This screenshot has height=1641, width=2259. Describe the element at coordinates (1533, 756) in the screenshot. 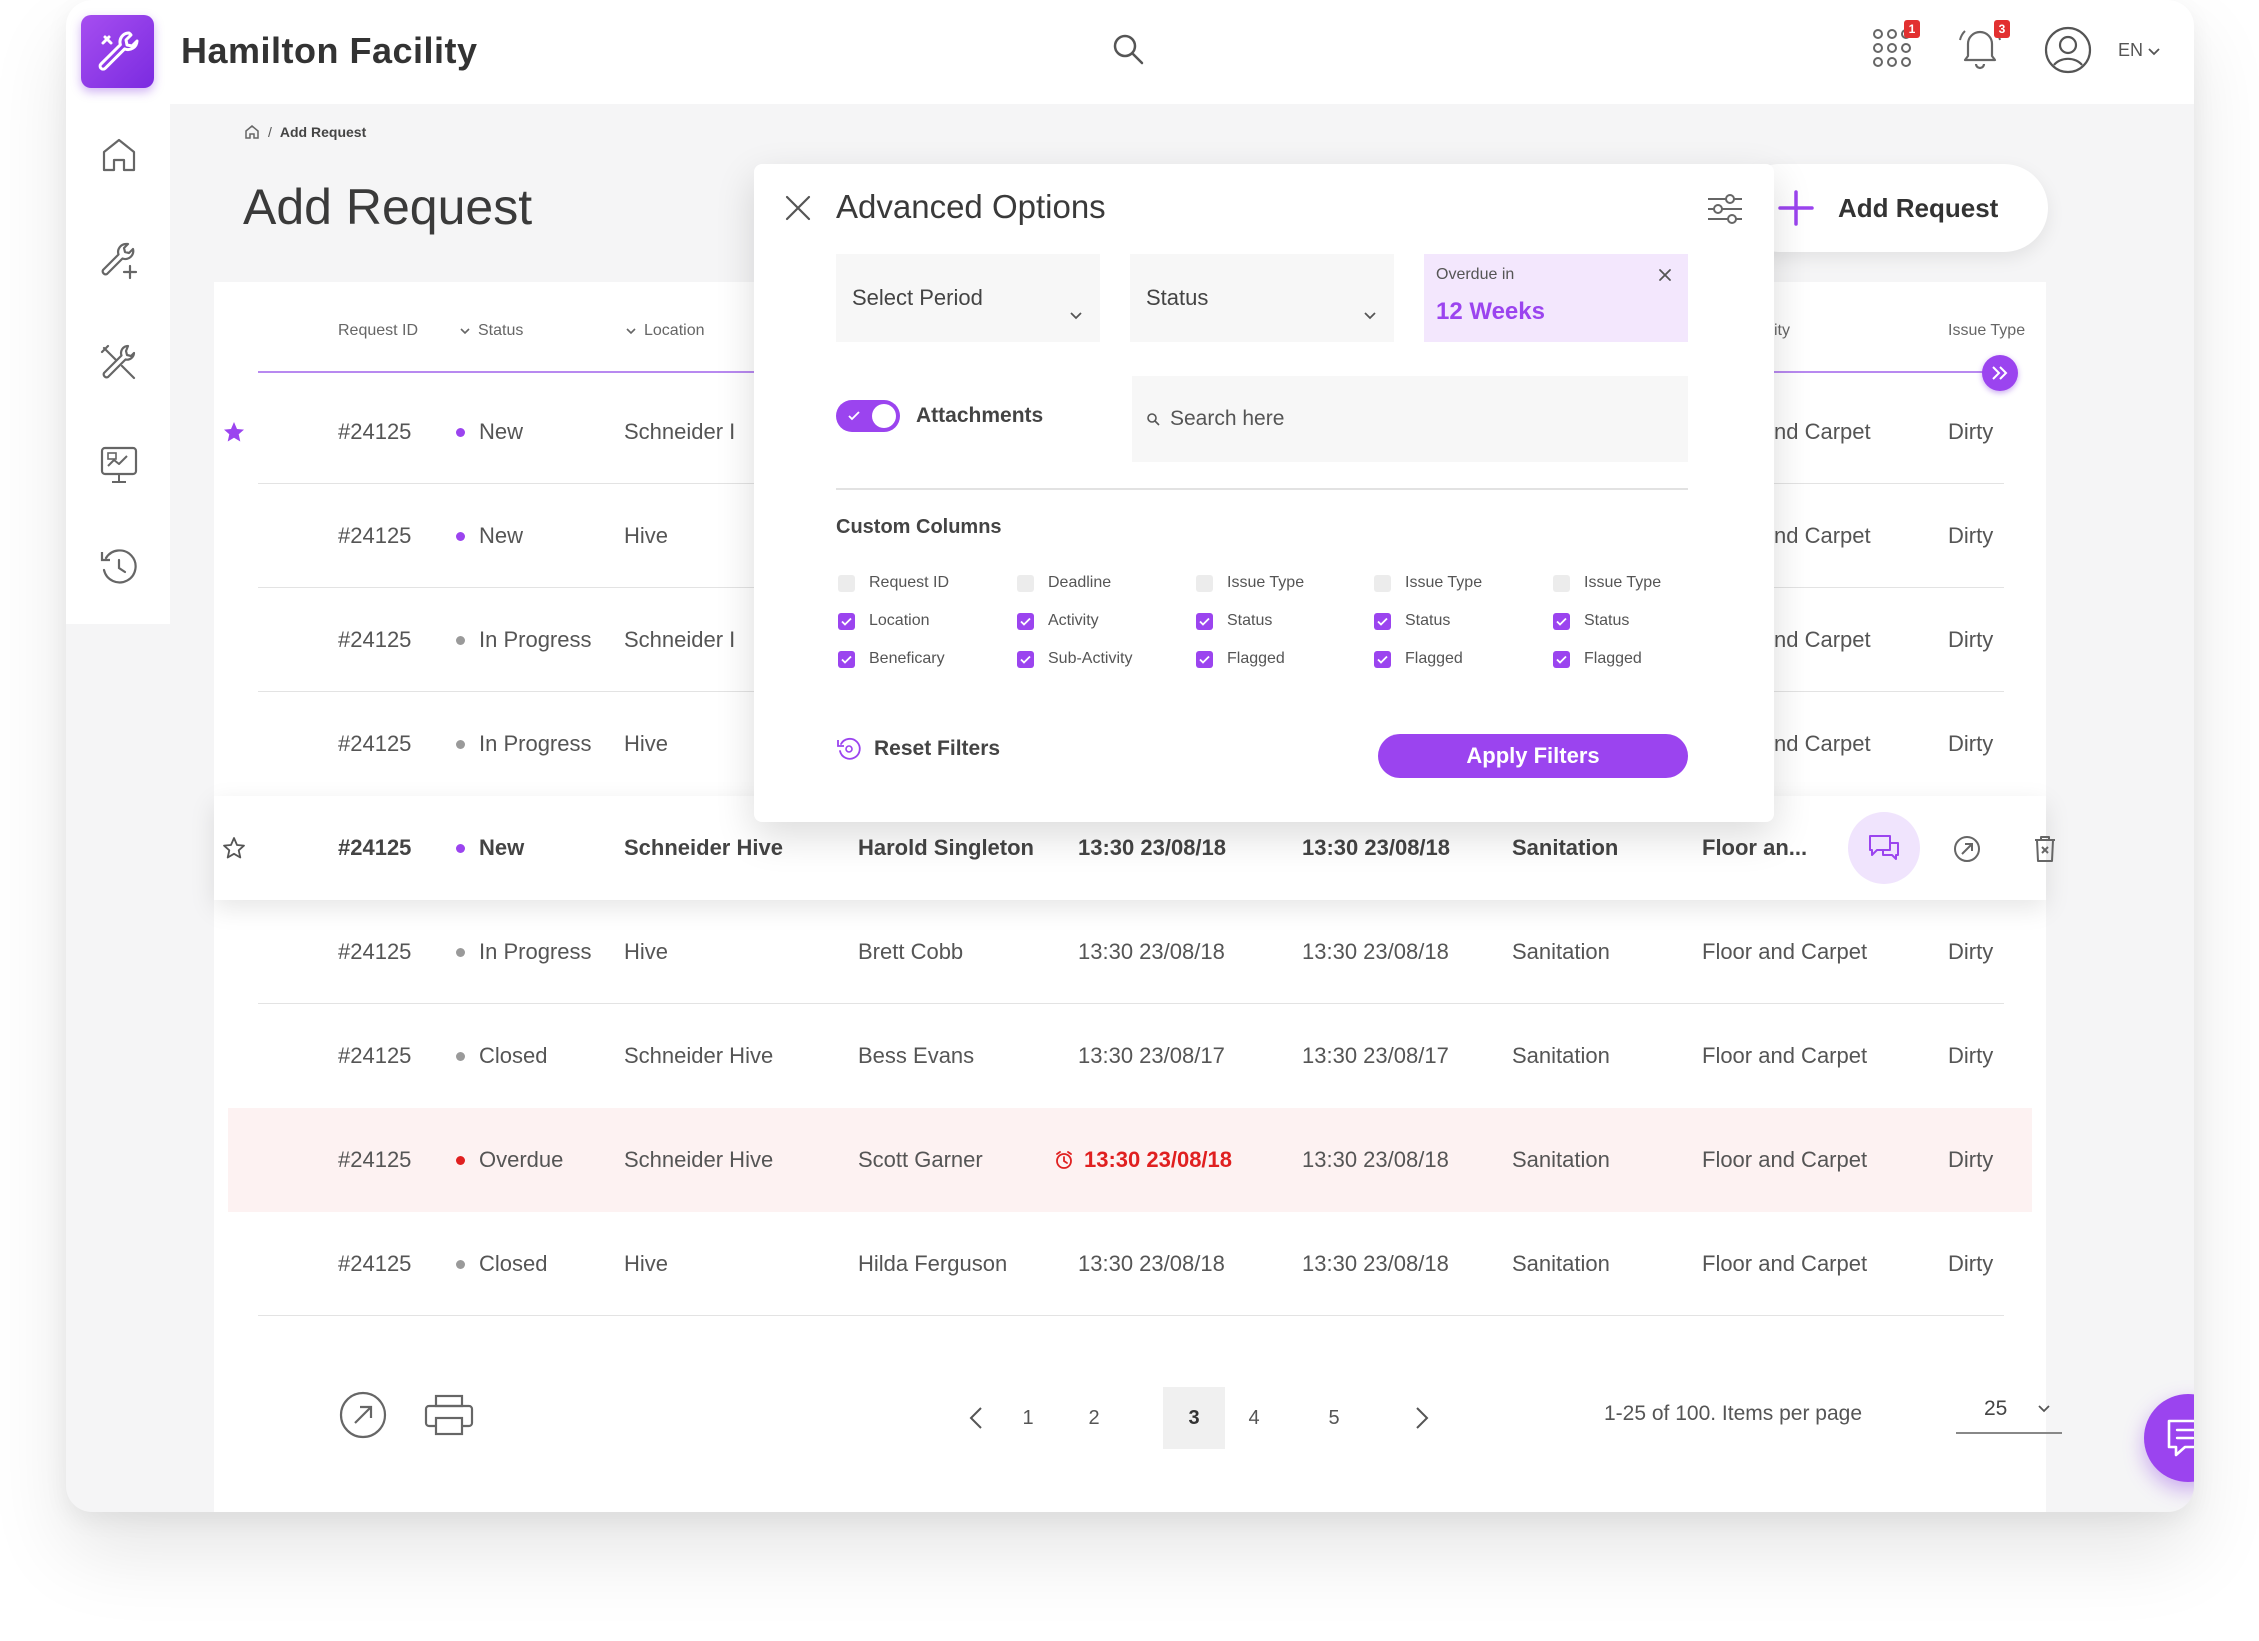

I see `apply-filters-button: Apply Filters` at that location.